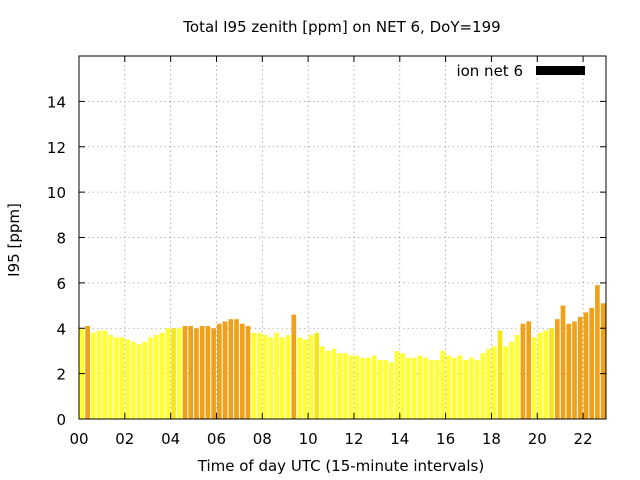 Image resolution: width=640 pixels, height=480 pixels. Describe the element at coordinates (14, 240) in the screenshot. I see `y-axis-label: I95 [ppm]` at that location.